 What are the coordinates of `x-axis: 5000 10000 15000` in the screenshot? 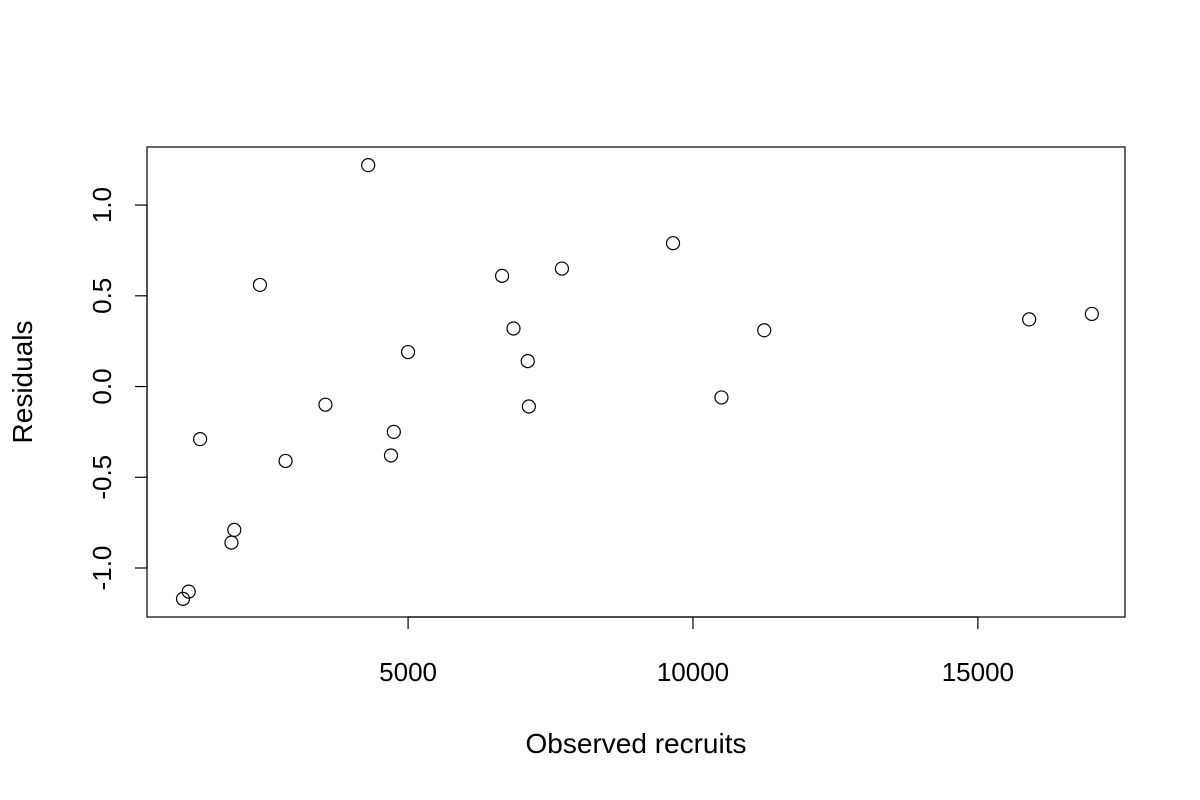 It's located at (696, 651).